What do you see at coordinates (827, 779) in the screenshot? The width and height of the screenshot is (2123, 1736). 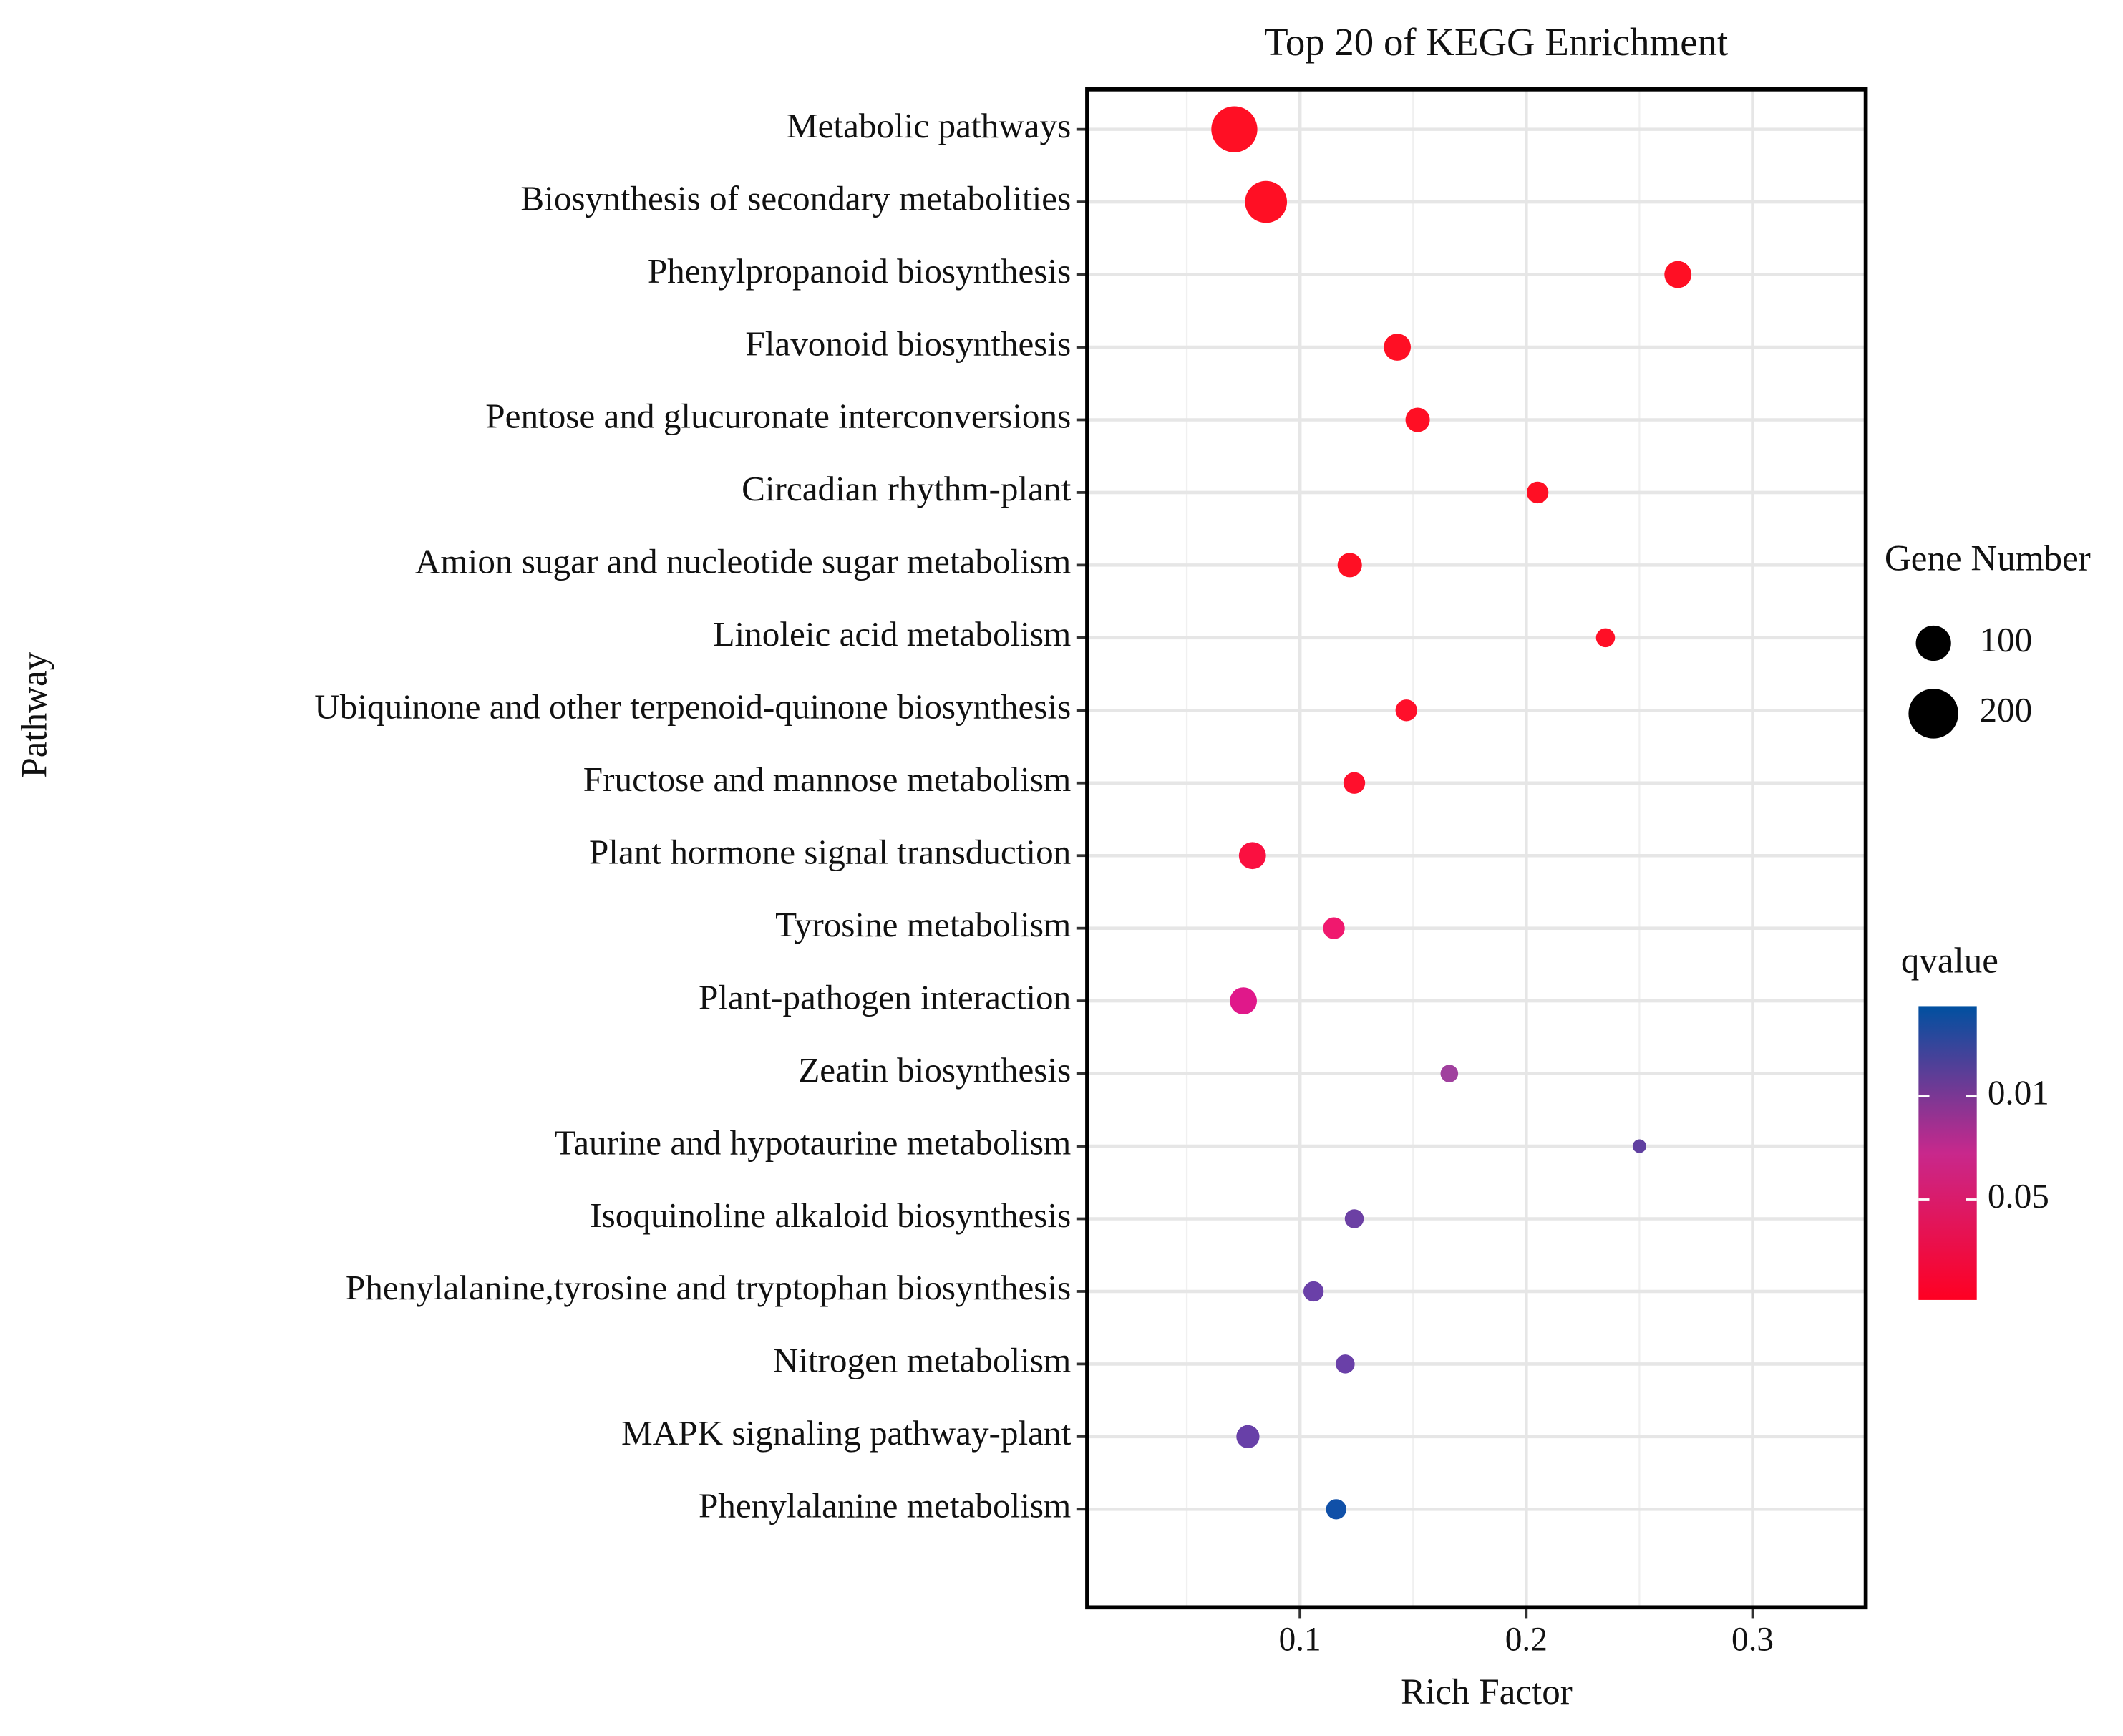 I see `y-tick-label: Fructose and mannose metabolism` at bounding box center [827, 779].